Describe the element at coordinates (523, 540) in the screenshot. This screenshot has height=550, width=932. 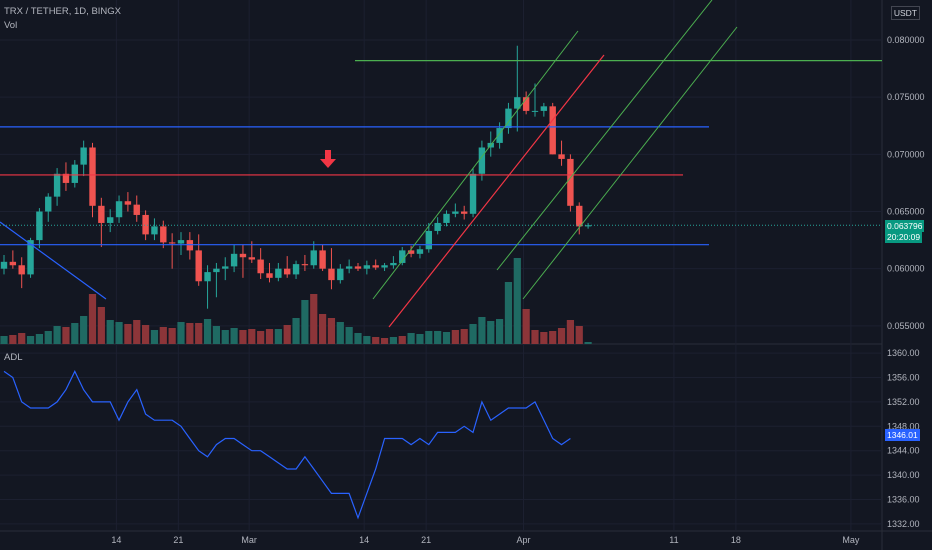
I see `time-tick-label: Apr` at that location.